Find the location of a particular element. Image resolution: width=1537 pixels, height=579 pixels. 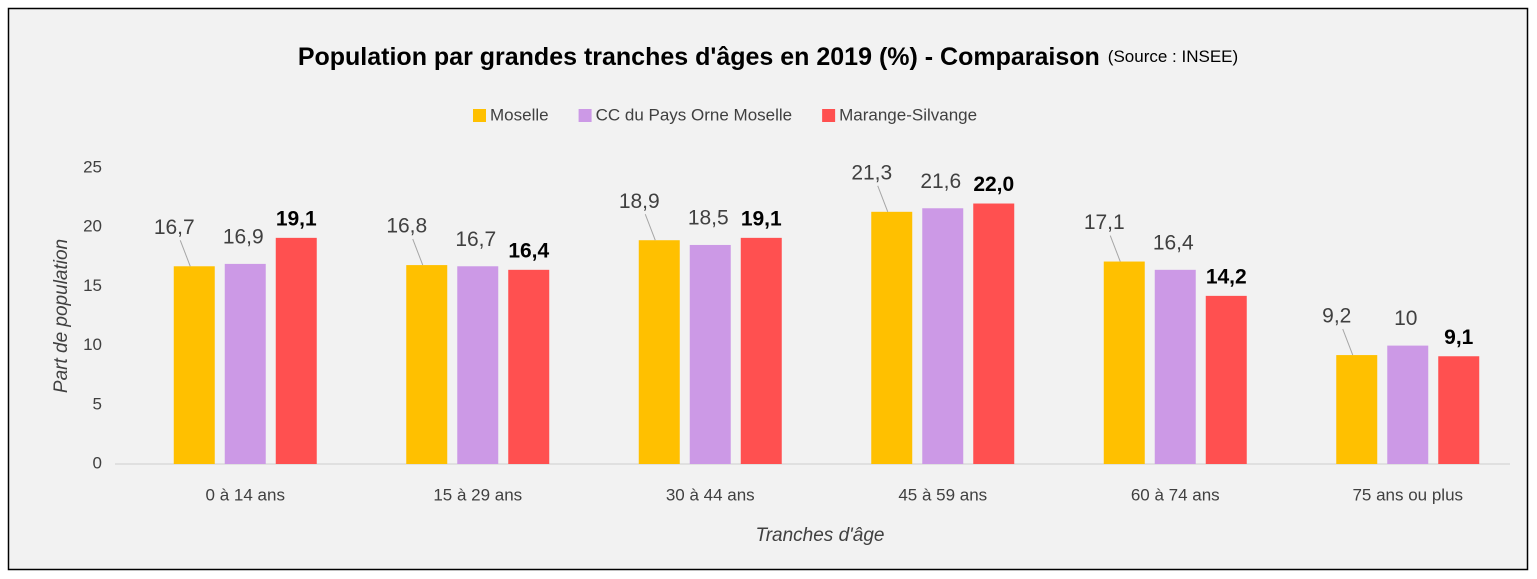

y-tick-label: 5 is located at coordinates (97, 403).